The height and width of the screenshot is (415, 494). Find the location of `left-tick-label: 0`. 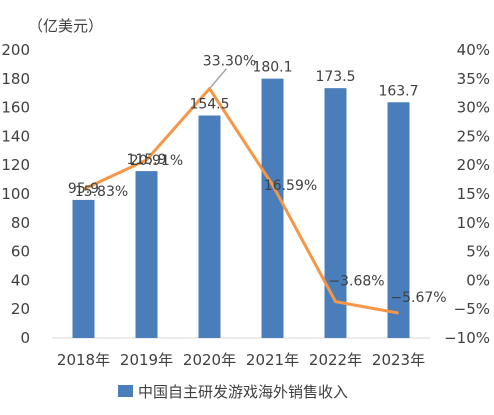

left-tick-label: 0 is located at coordinates (25, 338).